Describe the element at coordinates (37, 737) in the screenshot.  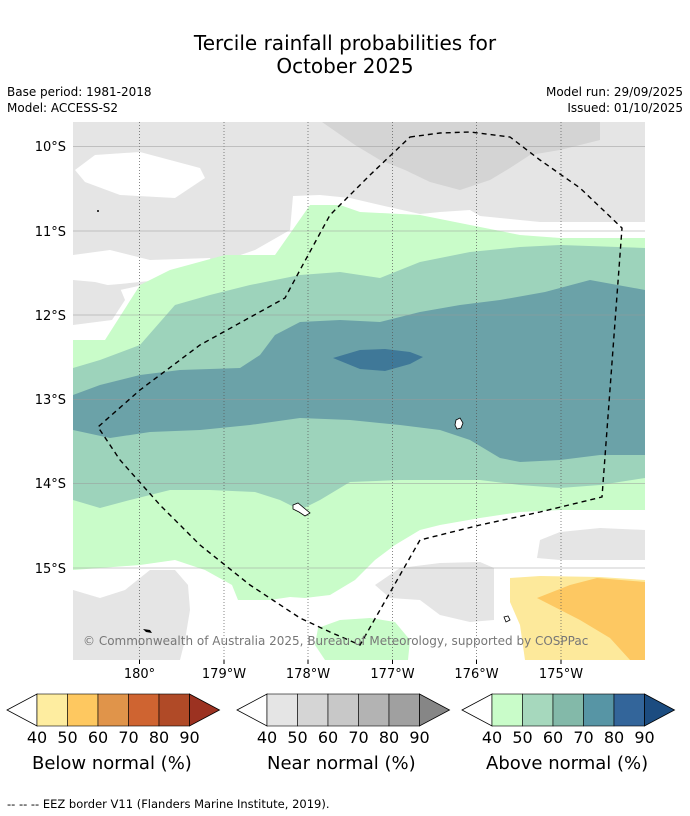
I see `colorbar-below-tick: 40` at that location.